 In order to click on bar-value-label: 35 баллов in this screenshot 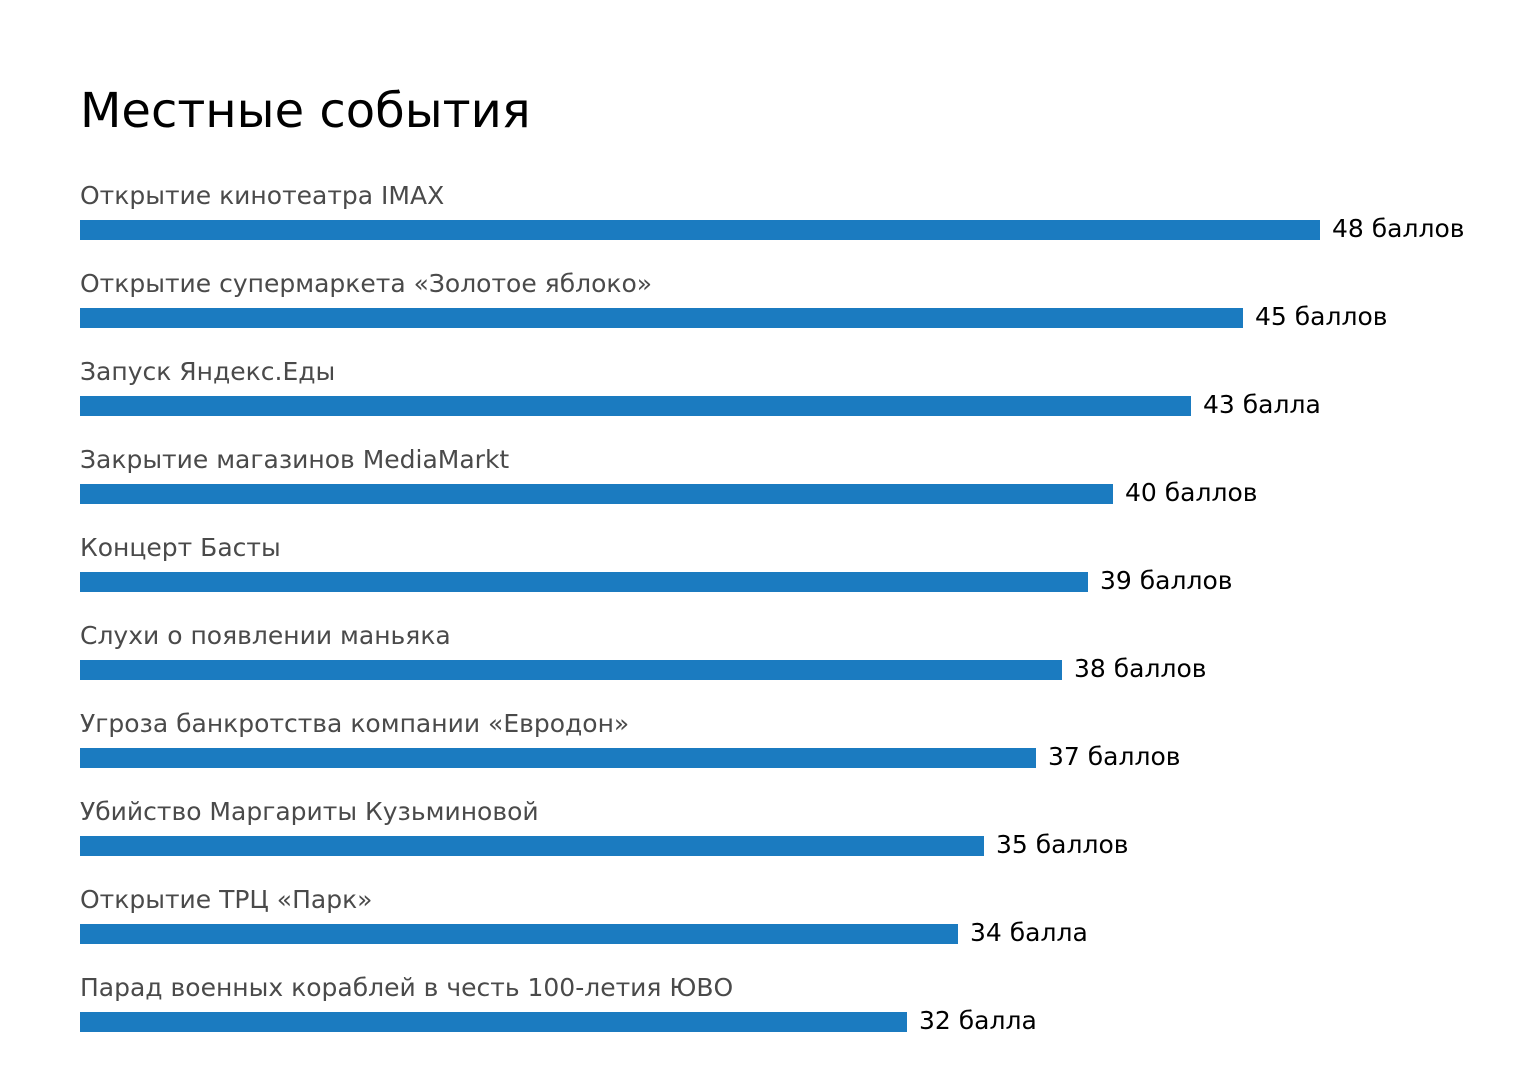, I will do `click(1062, 844)`.